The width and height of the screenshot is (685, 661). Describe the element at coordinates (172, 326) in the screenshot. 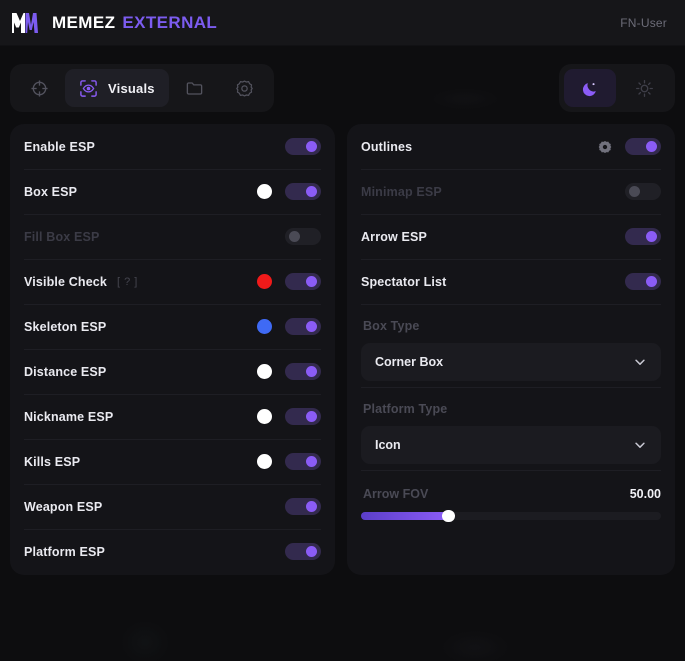

I see `option-row-skeleton-esp: Skeleton ESP` at that location.